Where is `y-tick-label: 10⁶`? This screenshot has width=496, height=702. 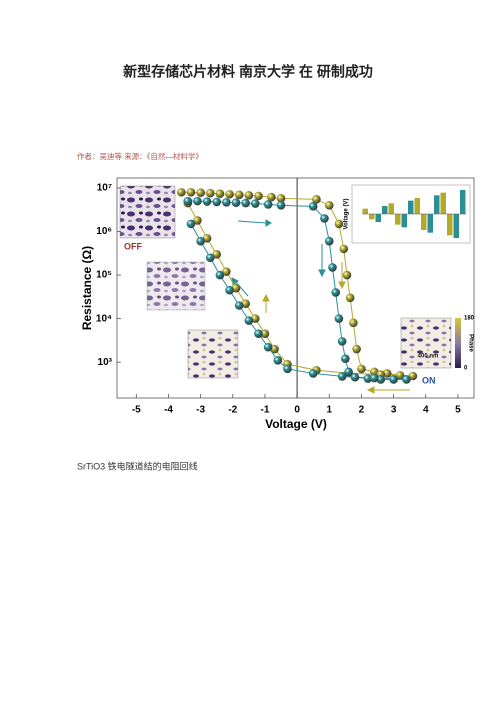 y-tick-label: 10⁶ is located at coordinates (104, 231).